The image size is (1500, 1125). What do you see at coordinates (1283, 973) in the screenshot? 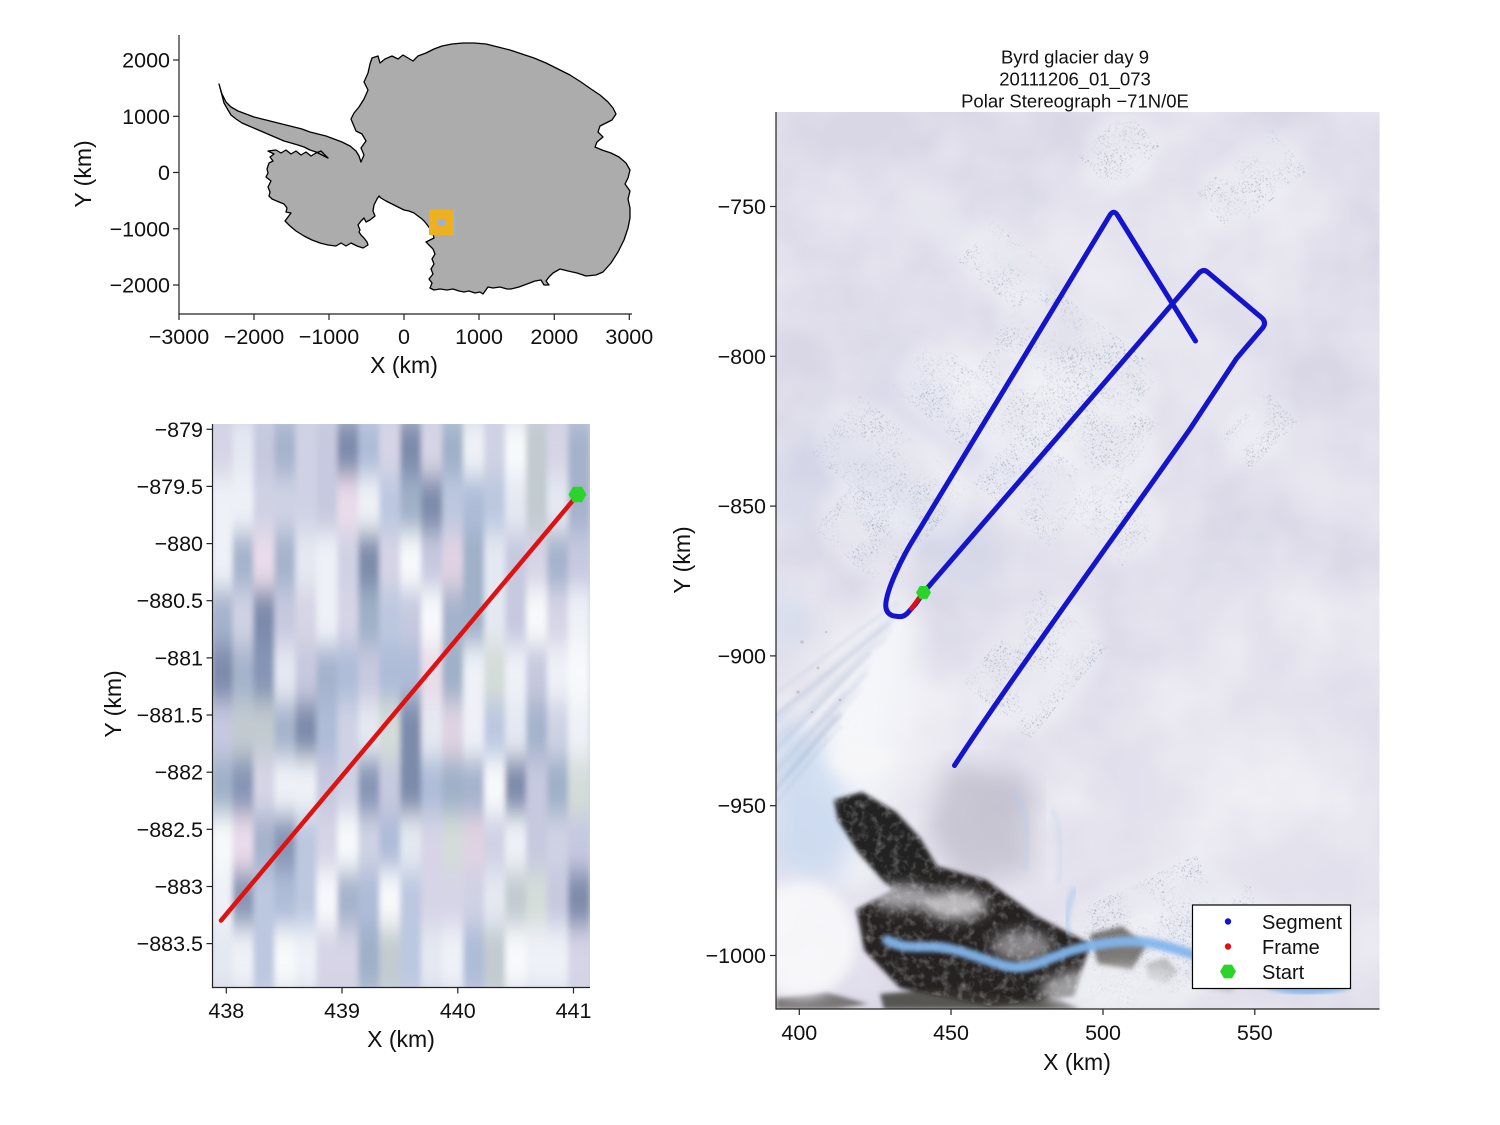
I see `svg-text: Start` at bounding box center [1283, 973].